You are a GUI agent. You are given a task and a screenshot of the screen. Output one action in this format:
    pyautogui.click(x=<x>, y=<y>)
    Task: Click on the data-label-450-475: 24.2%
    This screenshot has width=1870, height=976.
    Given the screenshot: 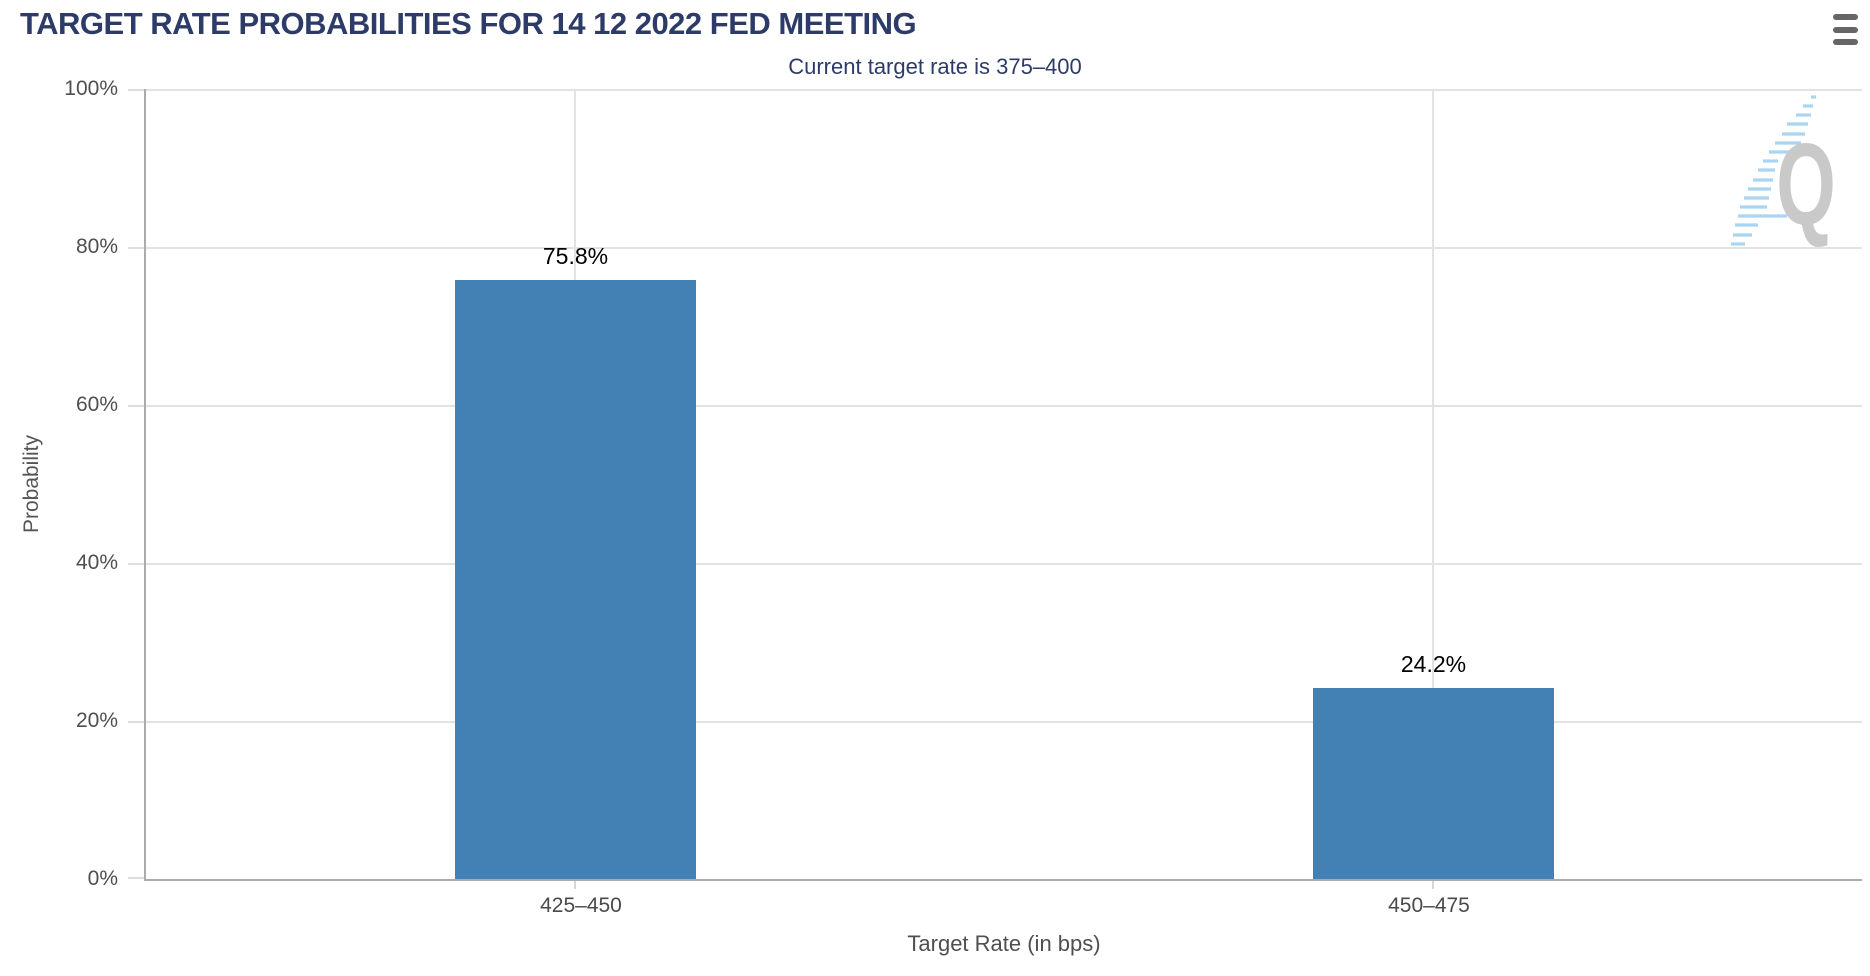 What is the action you would take?
    pyautogui.click(x=1433, y=663)
    